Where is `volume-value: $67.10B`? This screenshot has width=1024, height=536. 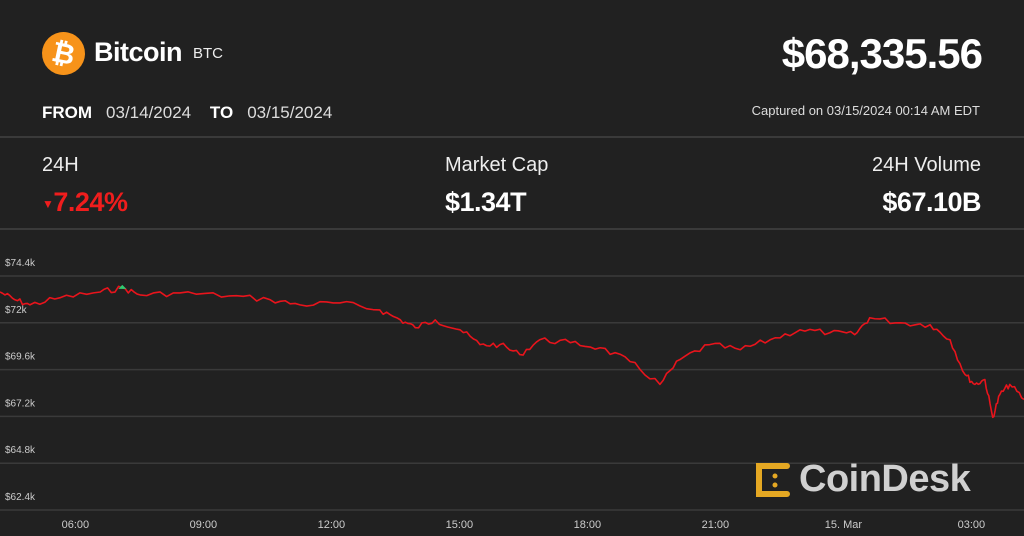
volume-value: $67.10B is located at coordinates (931, 202).